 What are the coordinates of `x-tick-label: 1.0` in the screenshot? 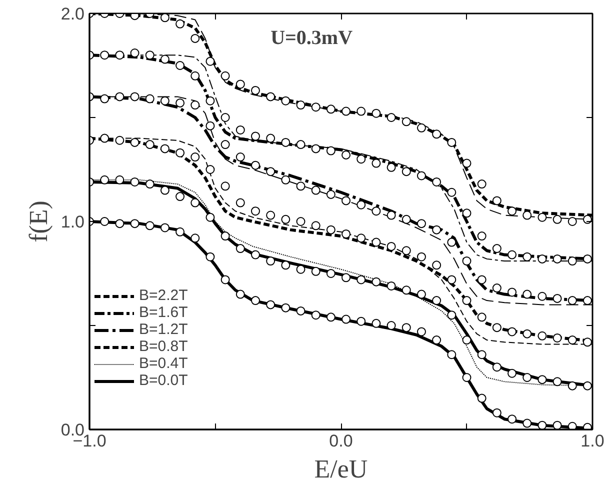 It's located at (592, 441).